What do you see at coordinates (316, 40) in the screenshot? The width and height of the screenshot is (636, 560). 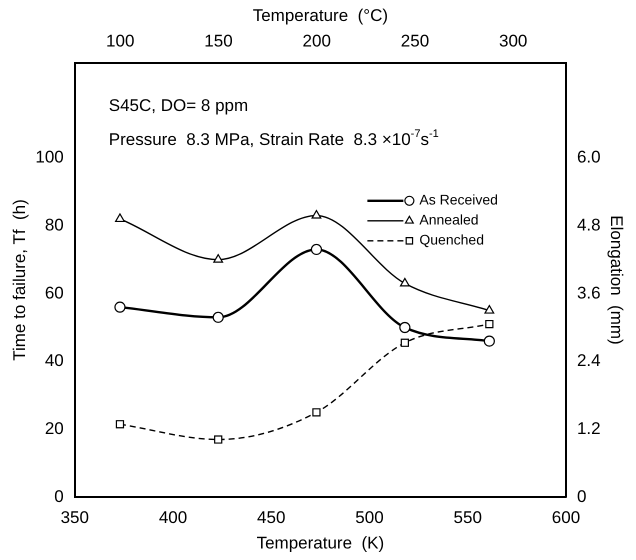 I see `x2-tick-label: 200` at bounding box center [316, 40].